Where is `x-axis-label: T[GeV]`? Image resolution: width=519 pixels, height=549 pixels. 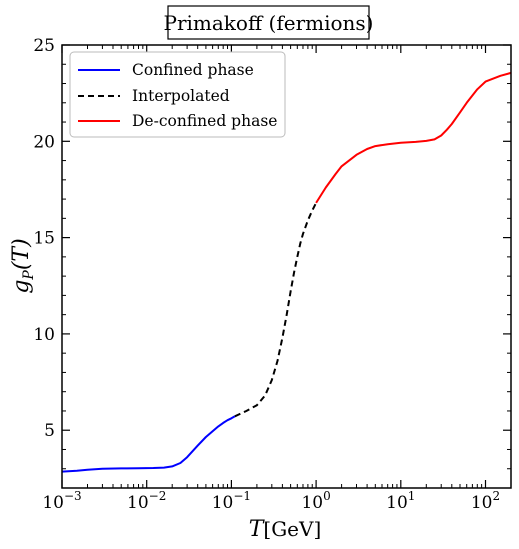 x-axis-label: T[GeV] is located at coordinates (285, 529).